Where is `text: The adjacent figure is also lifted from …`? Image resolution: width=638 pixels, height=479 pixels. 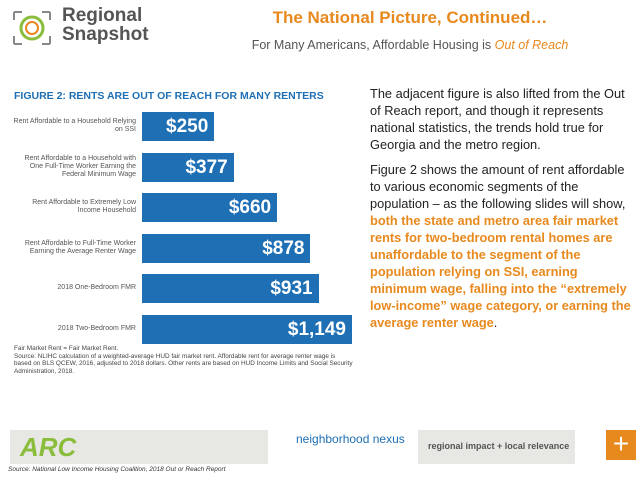 text: The adjacent figure is also lifted from … is located at coordinates (497, 119).